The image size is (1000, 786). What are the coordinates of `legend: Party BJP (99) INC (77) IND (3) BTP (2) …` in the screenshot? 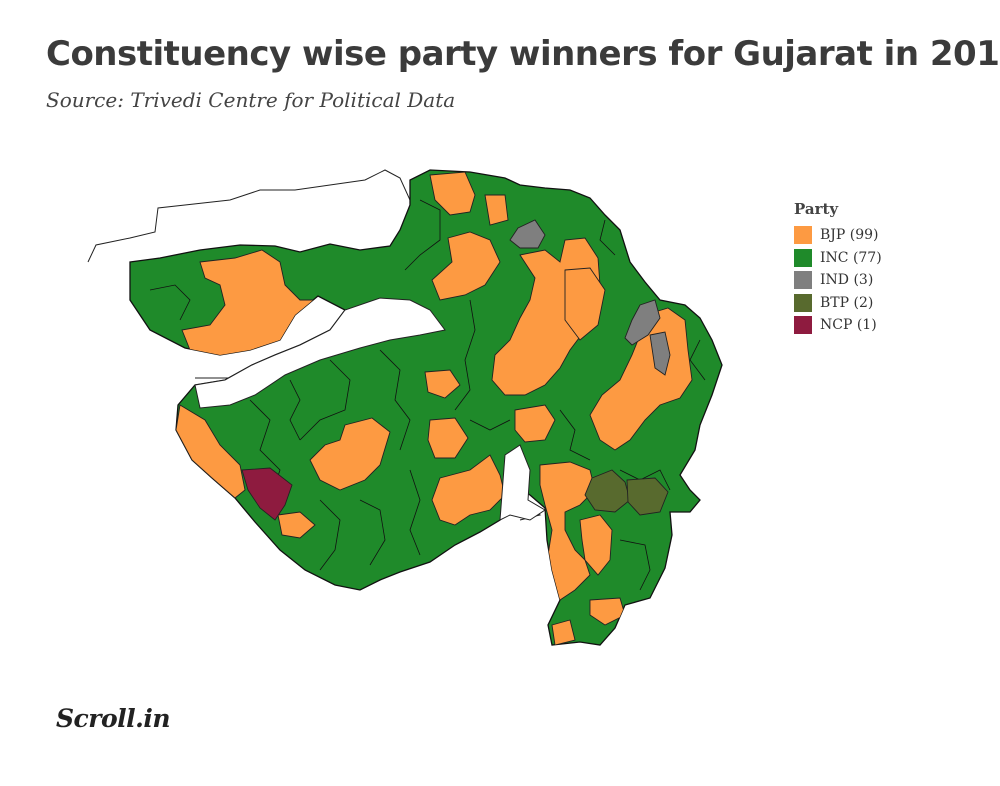 It's located at (848, 268).